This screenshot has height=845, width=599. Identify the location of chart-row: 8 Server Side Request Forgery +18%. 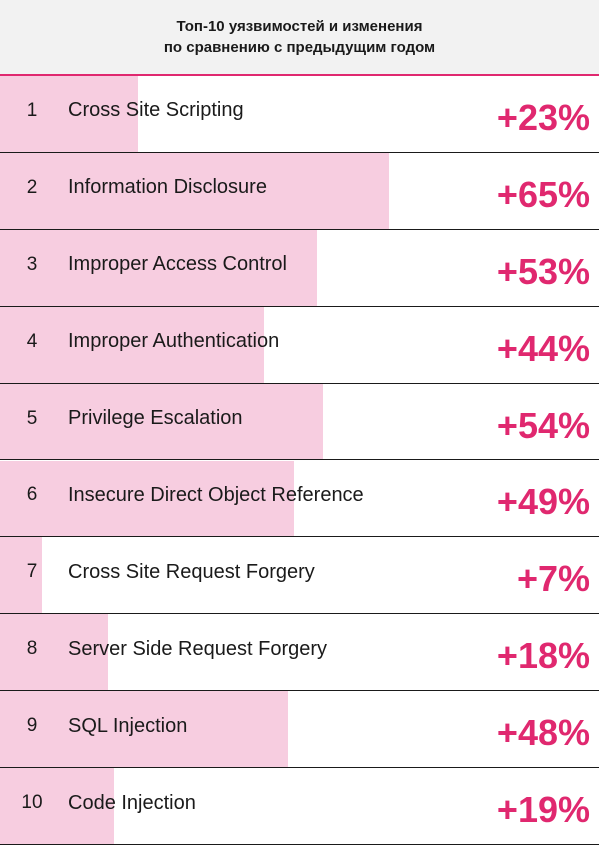
(299, 653).